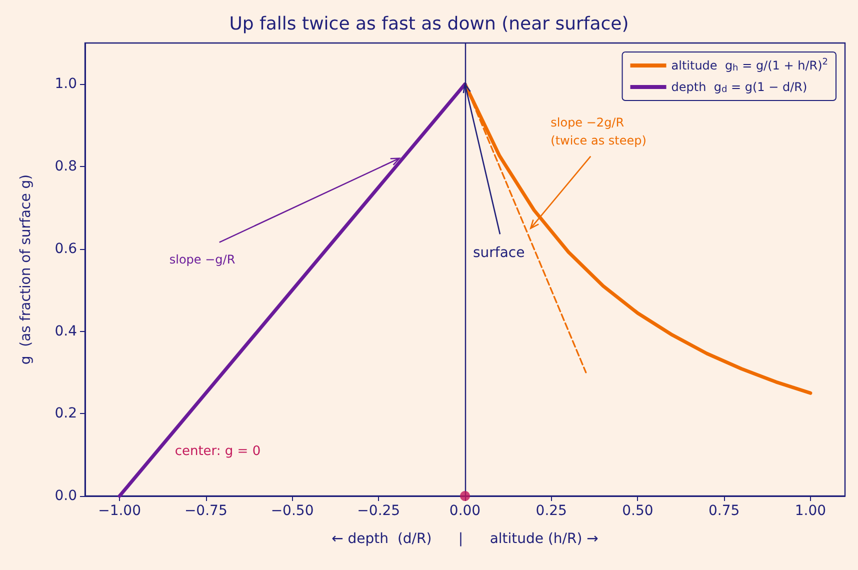 The height and width of the screenshot is (570, 858). Describe the element at coordinates (465, 539) in the screenshot. I see `x-axis-title: ← depth (d/R) | altitude (h/R) →` at that location.